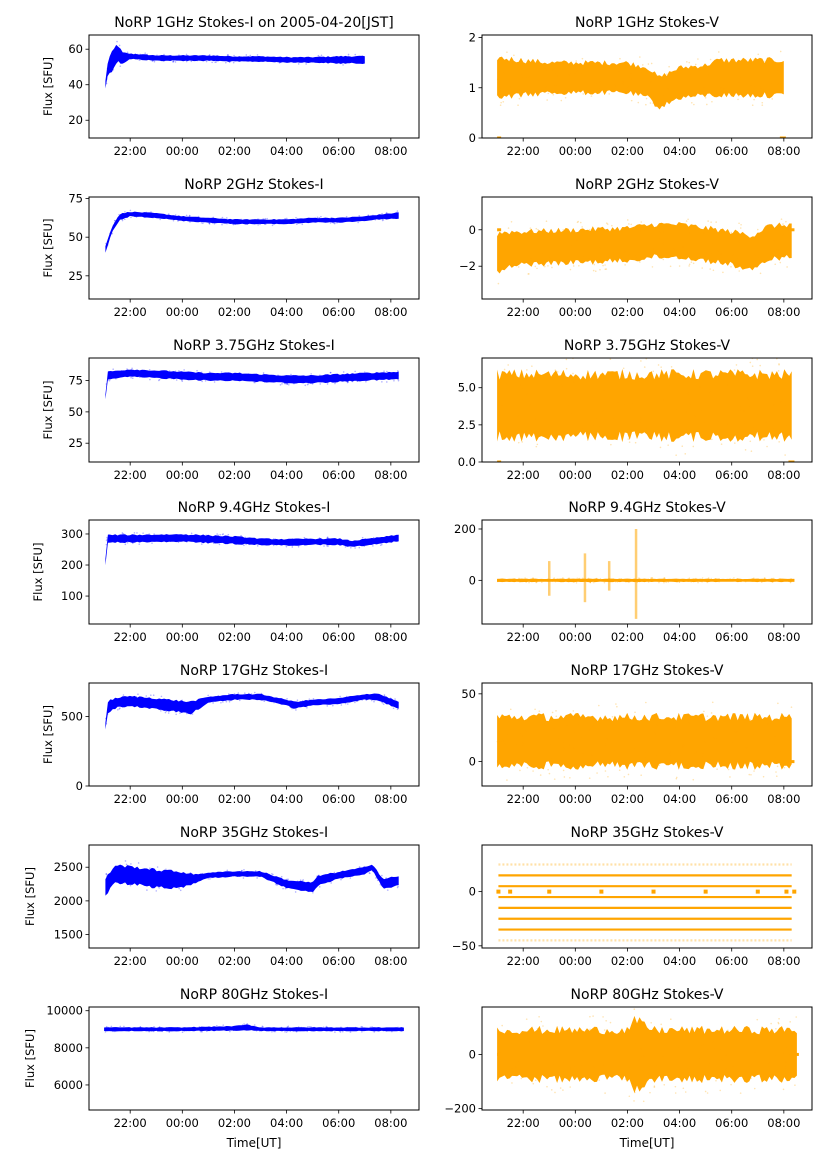 The height and width of the screenshot is (1173, 827). Describe the element at coordinates (646, 410) in the screenshot. I see `data-points` at that location.